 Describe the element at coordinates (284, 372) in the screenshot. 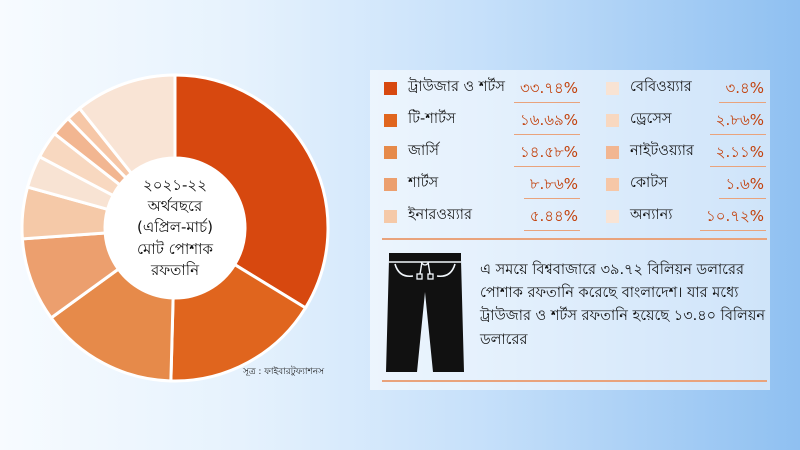

I see `source-note: সূত্র : ফাইবারটুফ্যাশনস` at that location.